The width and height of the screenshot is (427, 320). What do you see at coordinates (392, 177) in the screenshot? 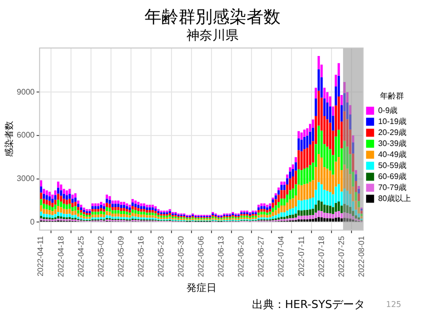
I see `legend-label: 60-69歳` at bounding box center [392, 177].